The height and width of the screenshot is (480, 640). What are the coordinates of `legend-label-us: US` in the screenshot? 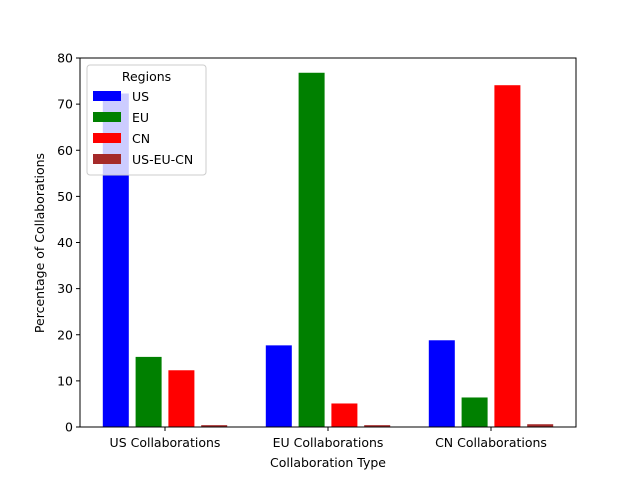 It's located at (140, 96).